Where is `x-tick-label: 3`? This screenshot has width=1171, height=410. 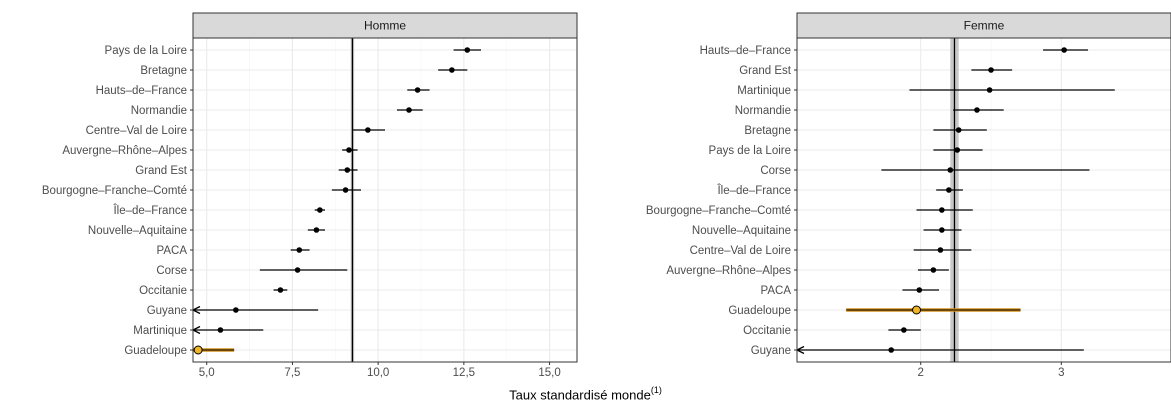
x-tick-label: 3 is located at coordinates (1061, 373).